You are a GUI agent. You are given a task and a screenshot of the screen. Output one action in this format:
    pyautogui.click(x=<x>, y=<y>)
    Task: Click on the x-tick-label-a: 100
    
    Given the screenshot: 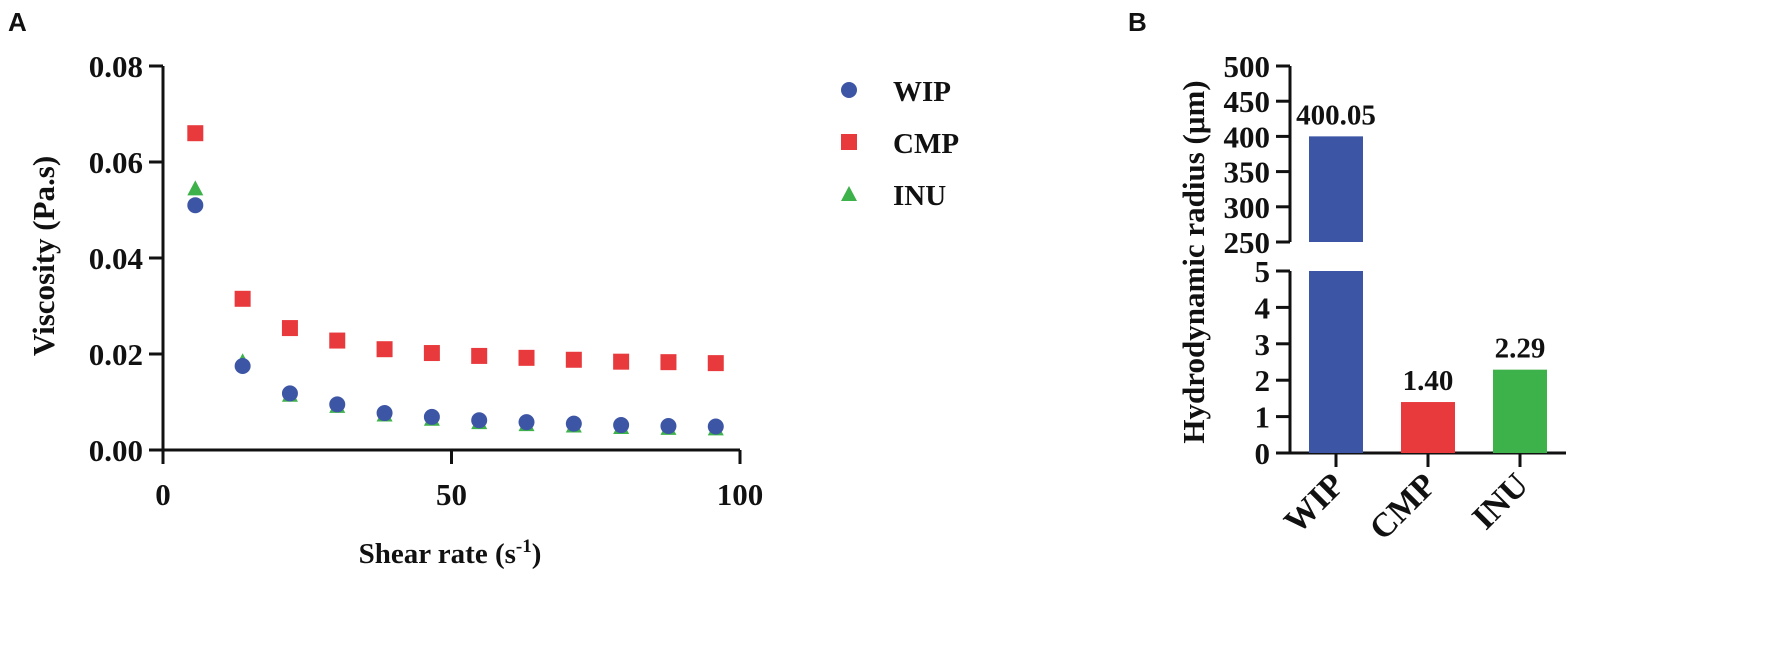 What is the action you would take?
    pyautogui.click(x=740, y=494)
    